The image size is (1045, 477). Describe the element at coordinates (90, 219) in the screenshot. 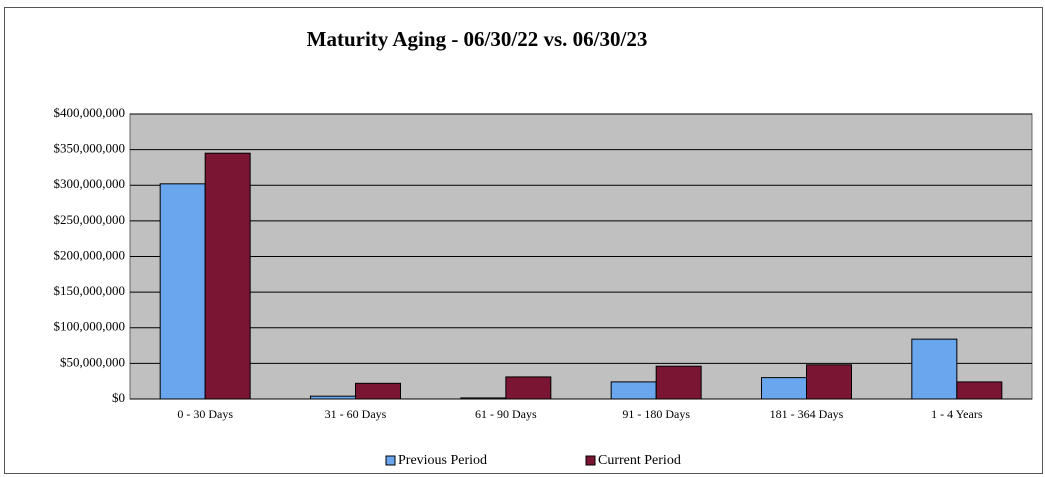

I see `y-tick-label: $250,000,000` at that location.